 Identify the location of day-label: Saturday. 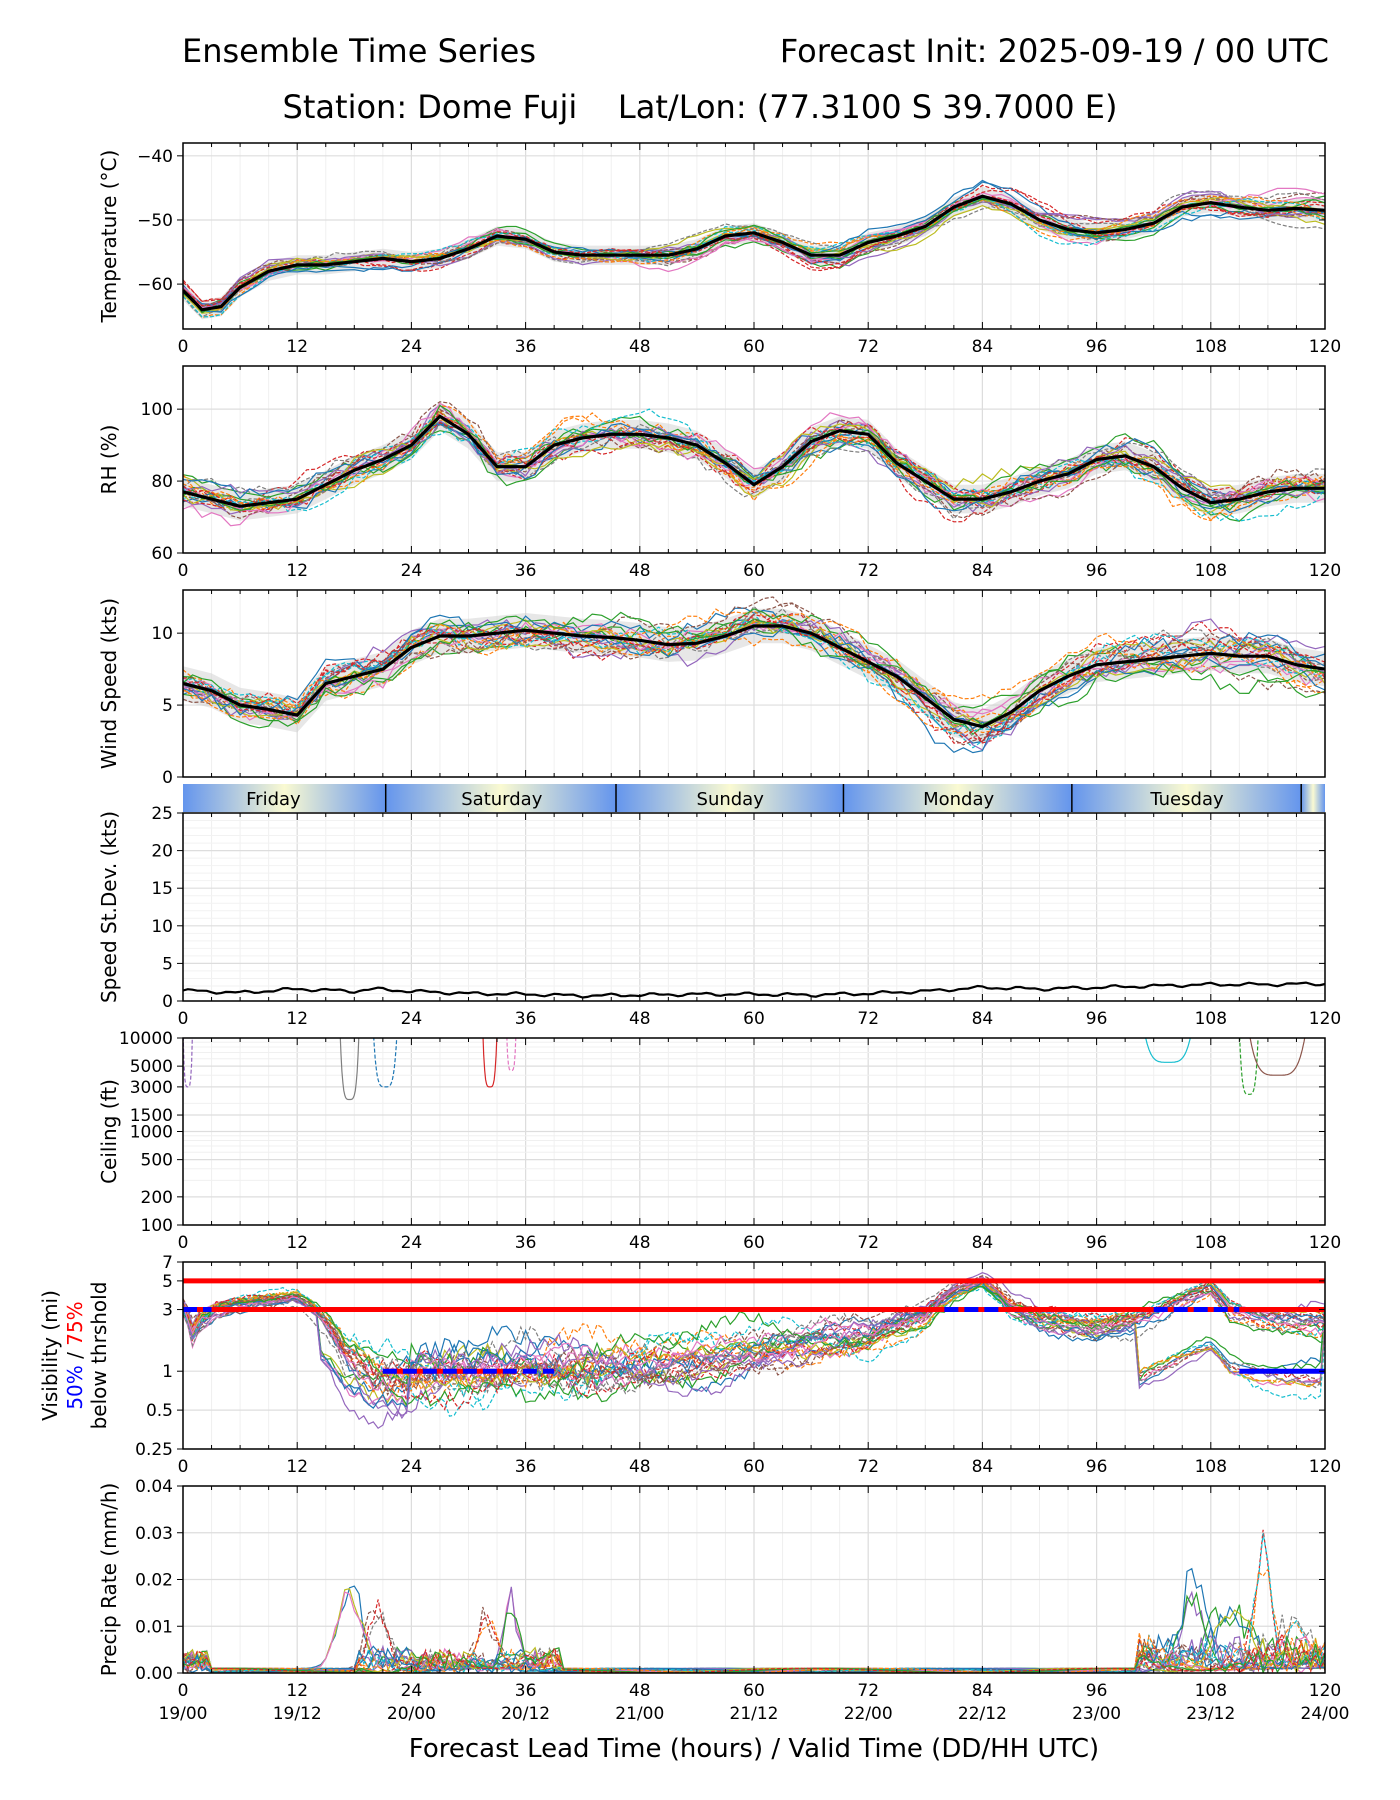
(501, 799).